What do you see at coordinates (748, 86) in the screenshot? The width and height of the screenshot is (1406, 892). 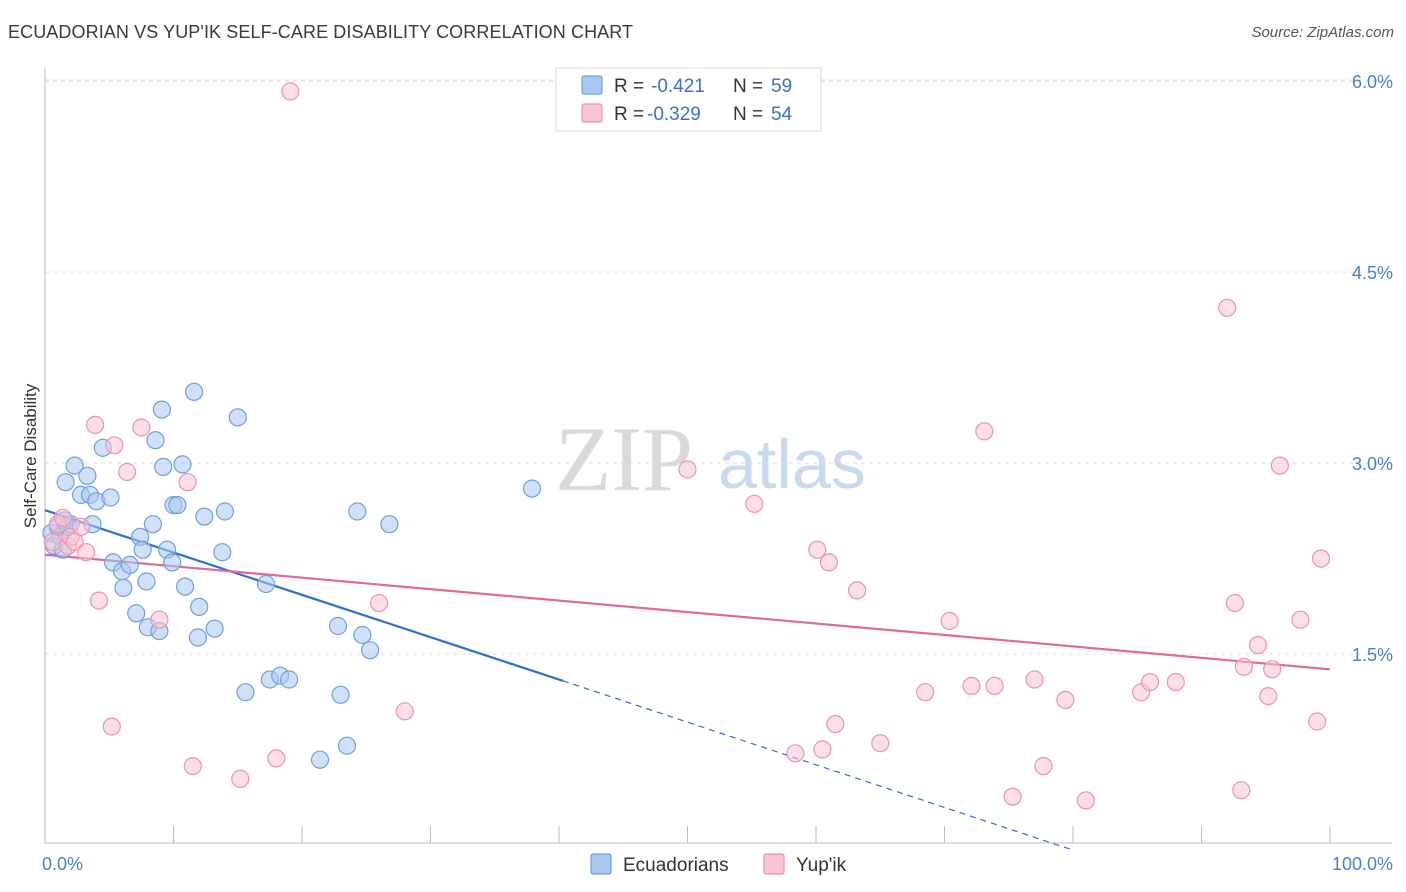 I see `legend-n-label-ecuadorians: N =` at bounding box center [748, 86].